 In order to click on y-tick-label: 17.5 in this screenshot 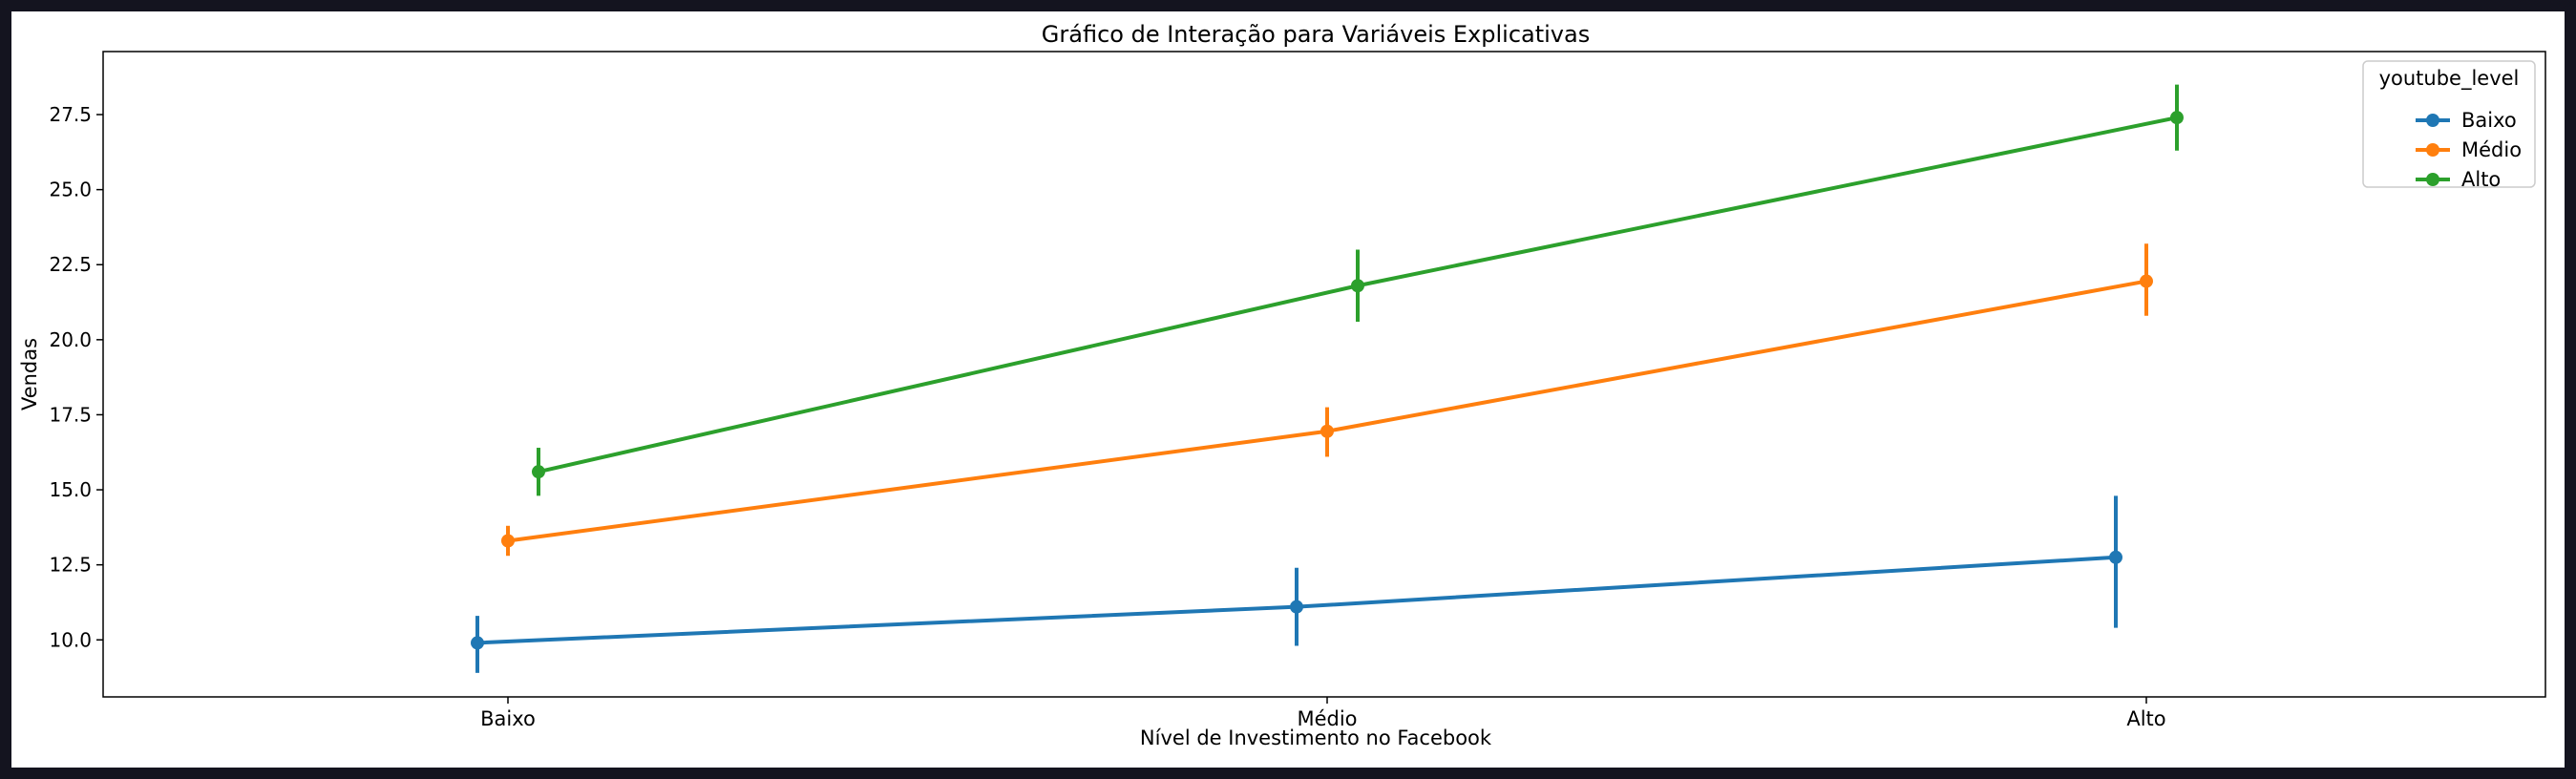, I will do `click(70, 415)`.